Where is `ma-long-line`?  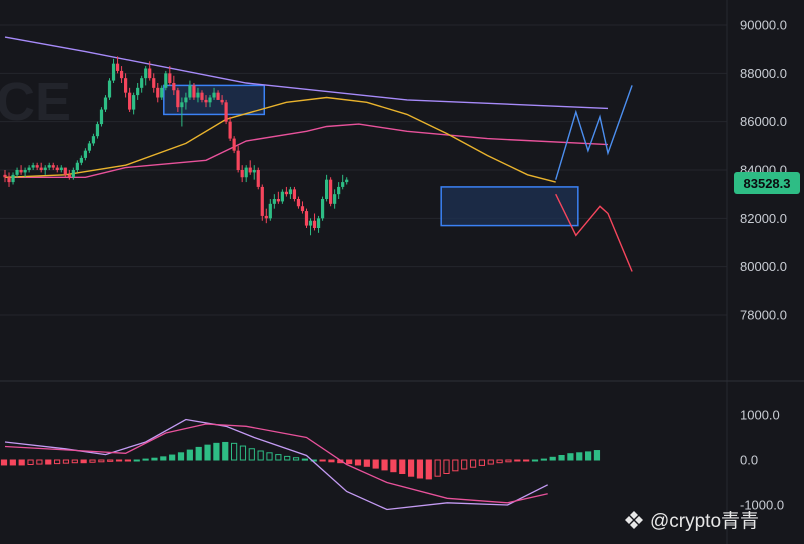 ma-long-line is located at coordinates (306, 73).